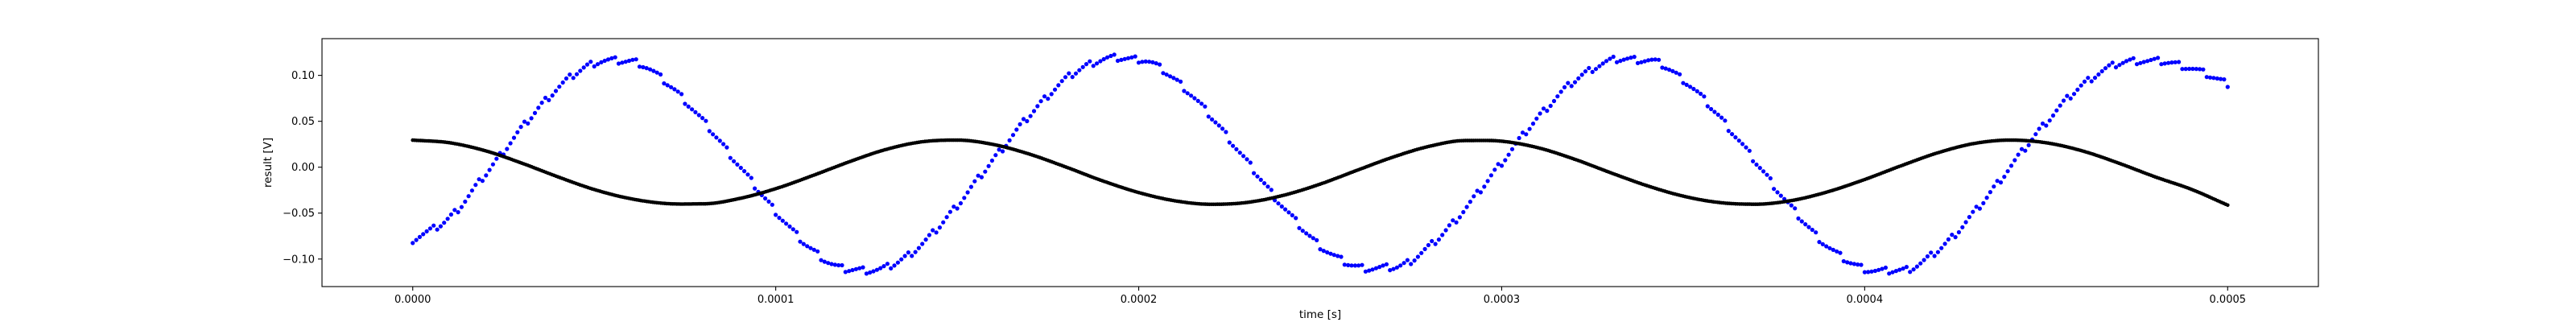 The width and height of the screenshot is (2576, 322). Describe the element at coordinates (1865, 300) in the screenshot. I see `x-tick-label: 0.0004` at that location.